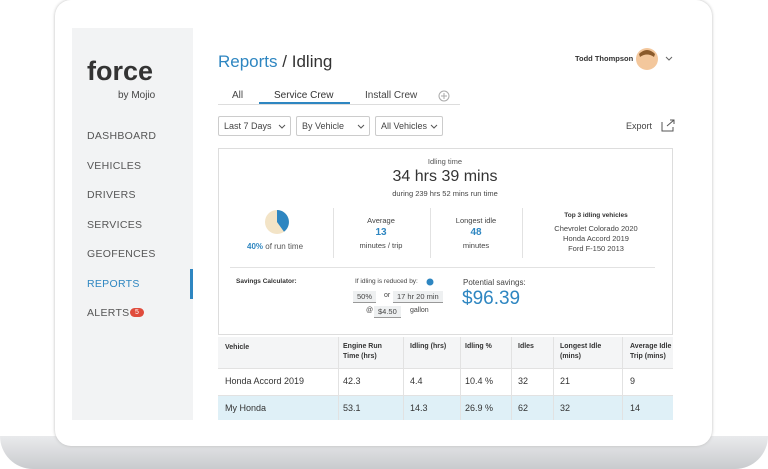  I want to click on breadcrumb-current: Idling, so click(312, 61).